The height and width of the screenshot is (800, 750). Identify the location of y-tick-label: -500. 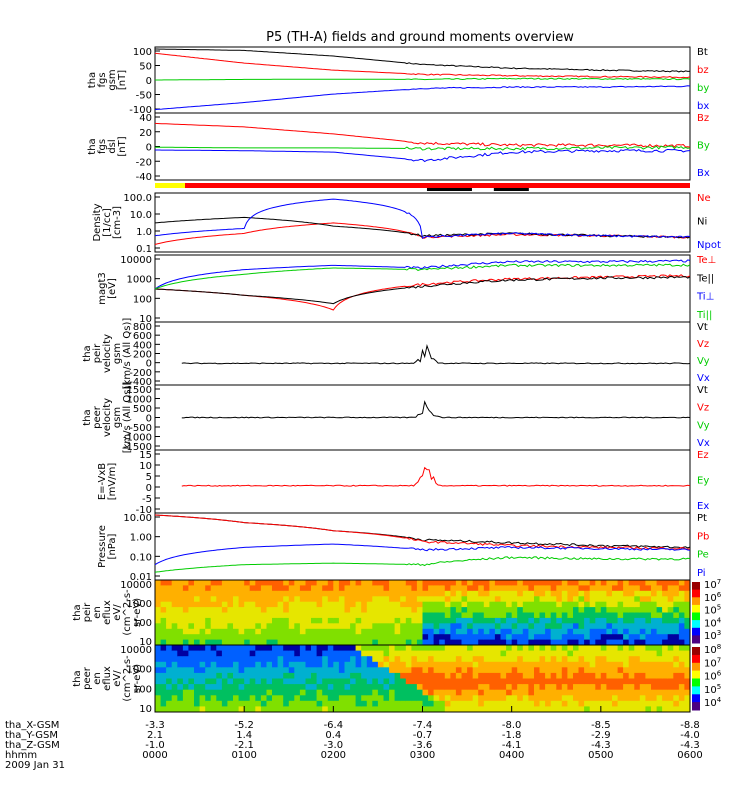
(140, 428).